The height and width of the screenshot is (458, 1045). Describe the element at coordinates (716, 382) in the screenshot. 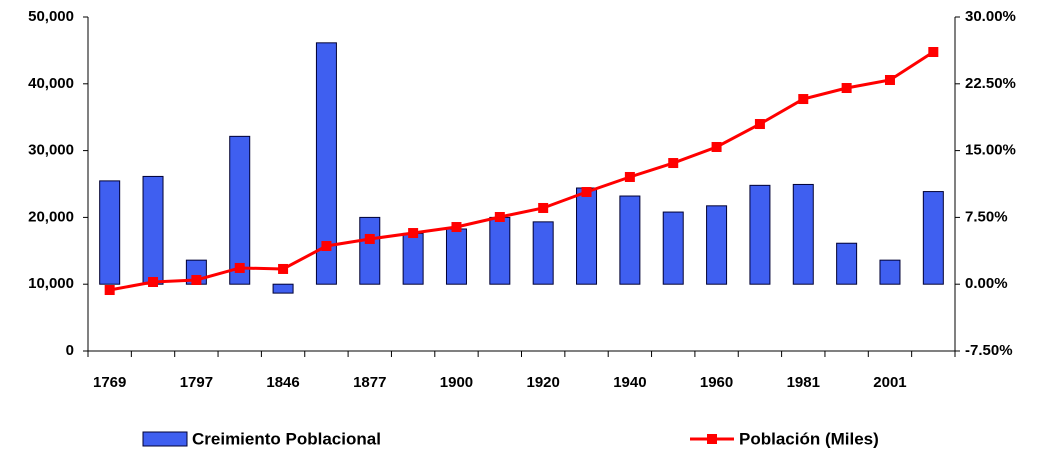

I see `x-tick-label: 1960` at that location.